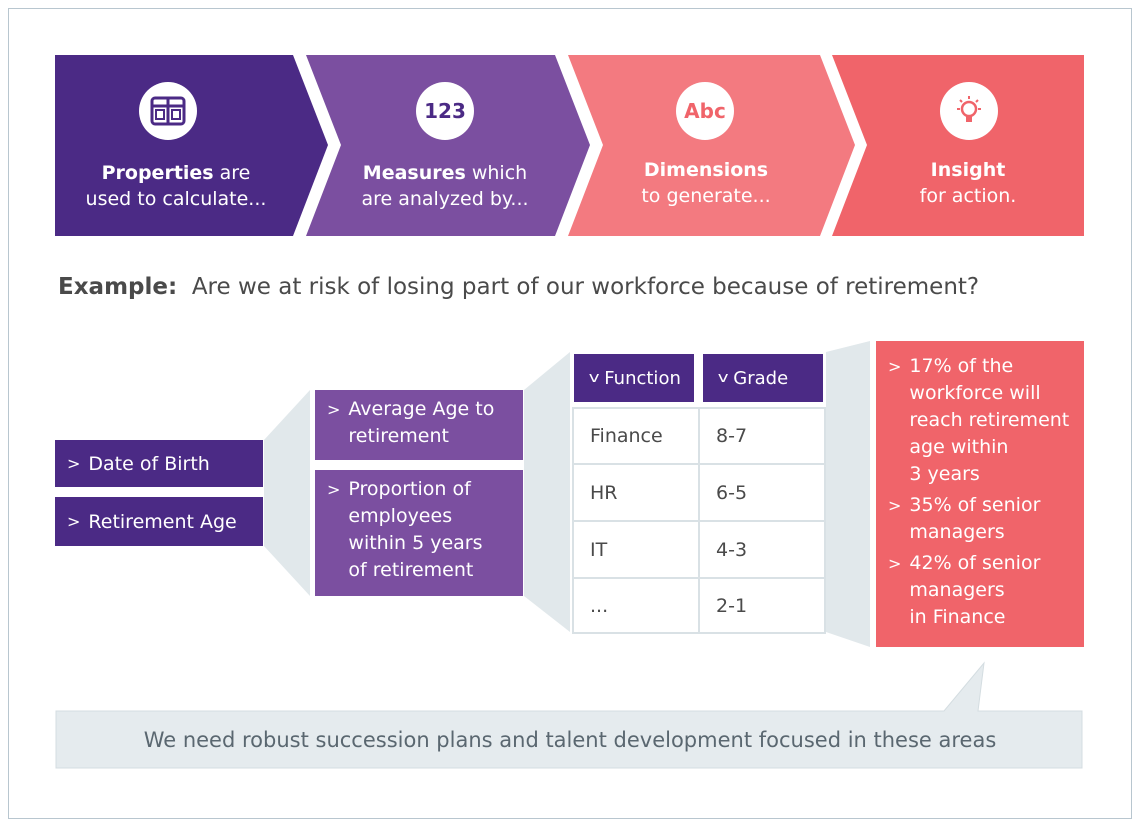 Image resolution: width=1138 pixels, height=824 pixels. Describe the element at coordinates (642, 378) in the screenshot. I see `dimension-header-label: Function` at that location.